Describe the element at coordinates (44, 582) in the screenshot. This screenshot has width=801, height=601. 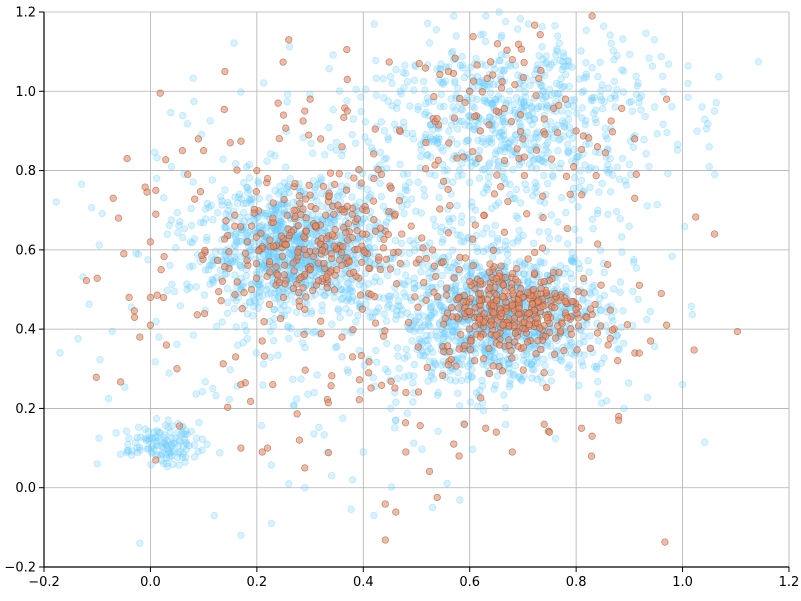
I see `x-tick-label: −0.2` at that location.